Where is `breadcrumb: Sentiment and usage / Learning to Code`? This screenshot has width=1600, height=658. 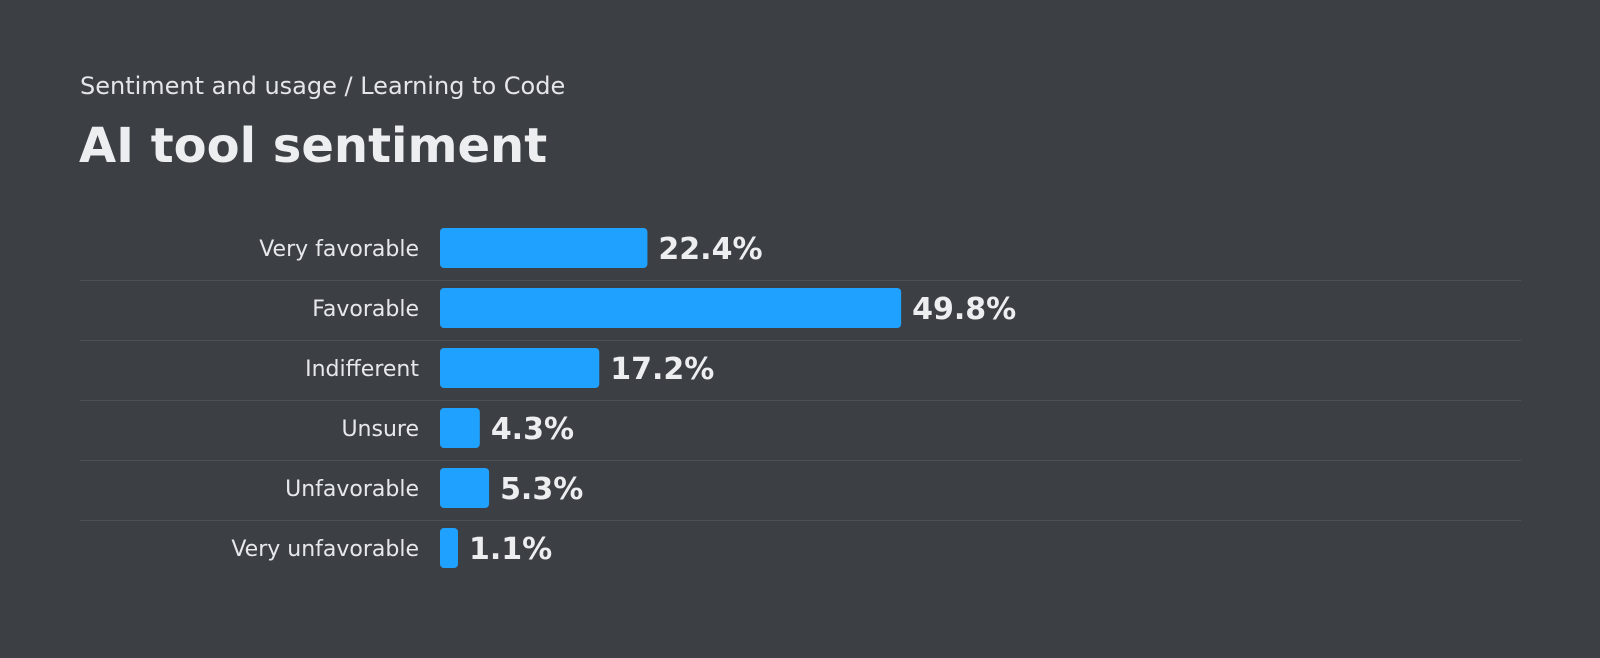 breadcrumb: Sentiment and usage / Learning to Code is located at coordinates (323, 86).